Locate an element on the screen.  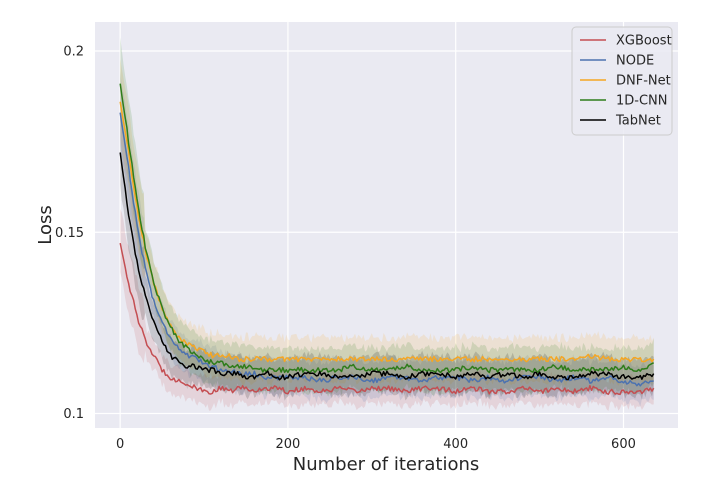
legend-box is located at coordinates (622, 81).